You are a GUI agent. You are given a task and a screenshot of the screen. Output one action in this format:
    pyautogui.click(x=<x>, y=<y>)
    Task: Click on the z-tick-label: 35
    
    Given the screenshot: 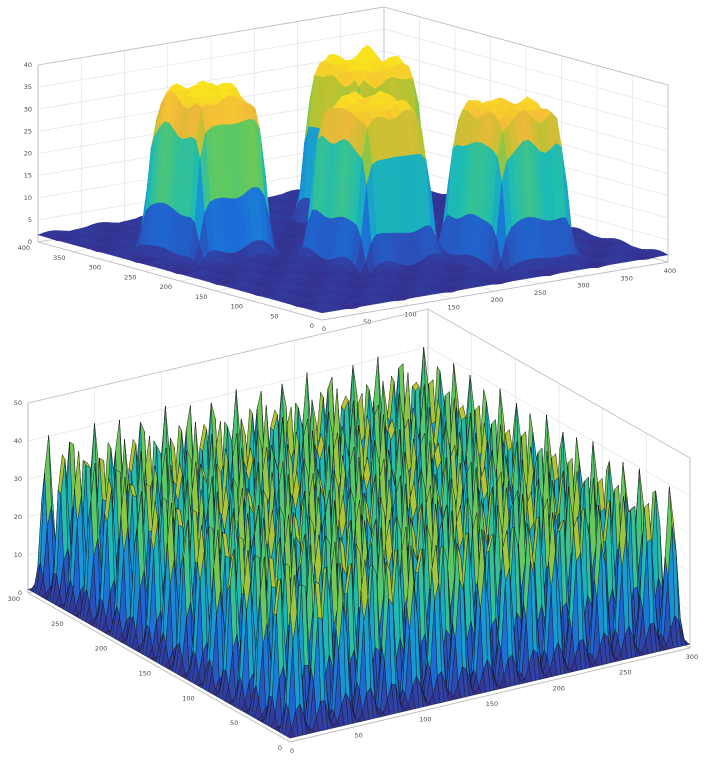 What is the action you would take?
    pyautogui.click(x=28, y=87)
    